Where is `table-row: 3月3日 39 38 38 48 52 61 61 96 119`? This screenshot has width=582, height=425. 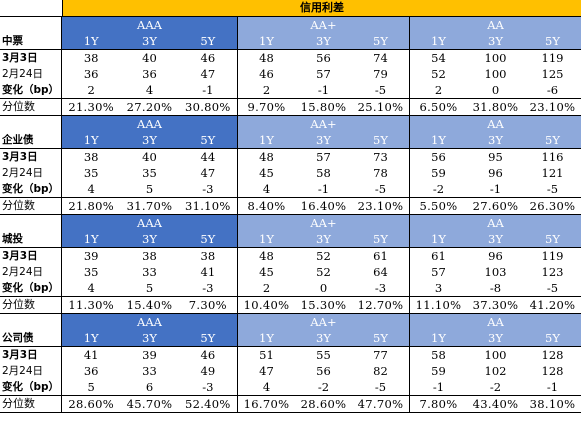 table-row: 3月3日 39 38 38 48 52 61 61 96 119 is located at coordinates (290, 256).